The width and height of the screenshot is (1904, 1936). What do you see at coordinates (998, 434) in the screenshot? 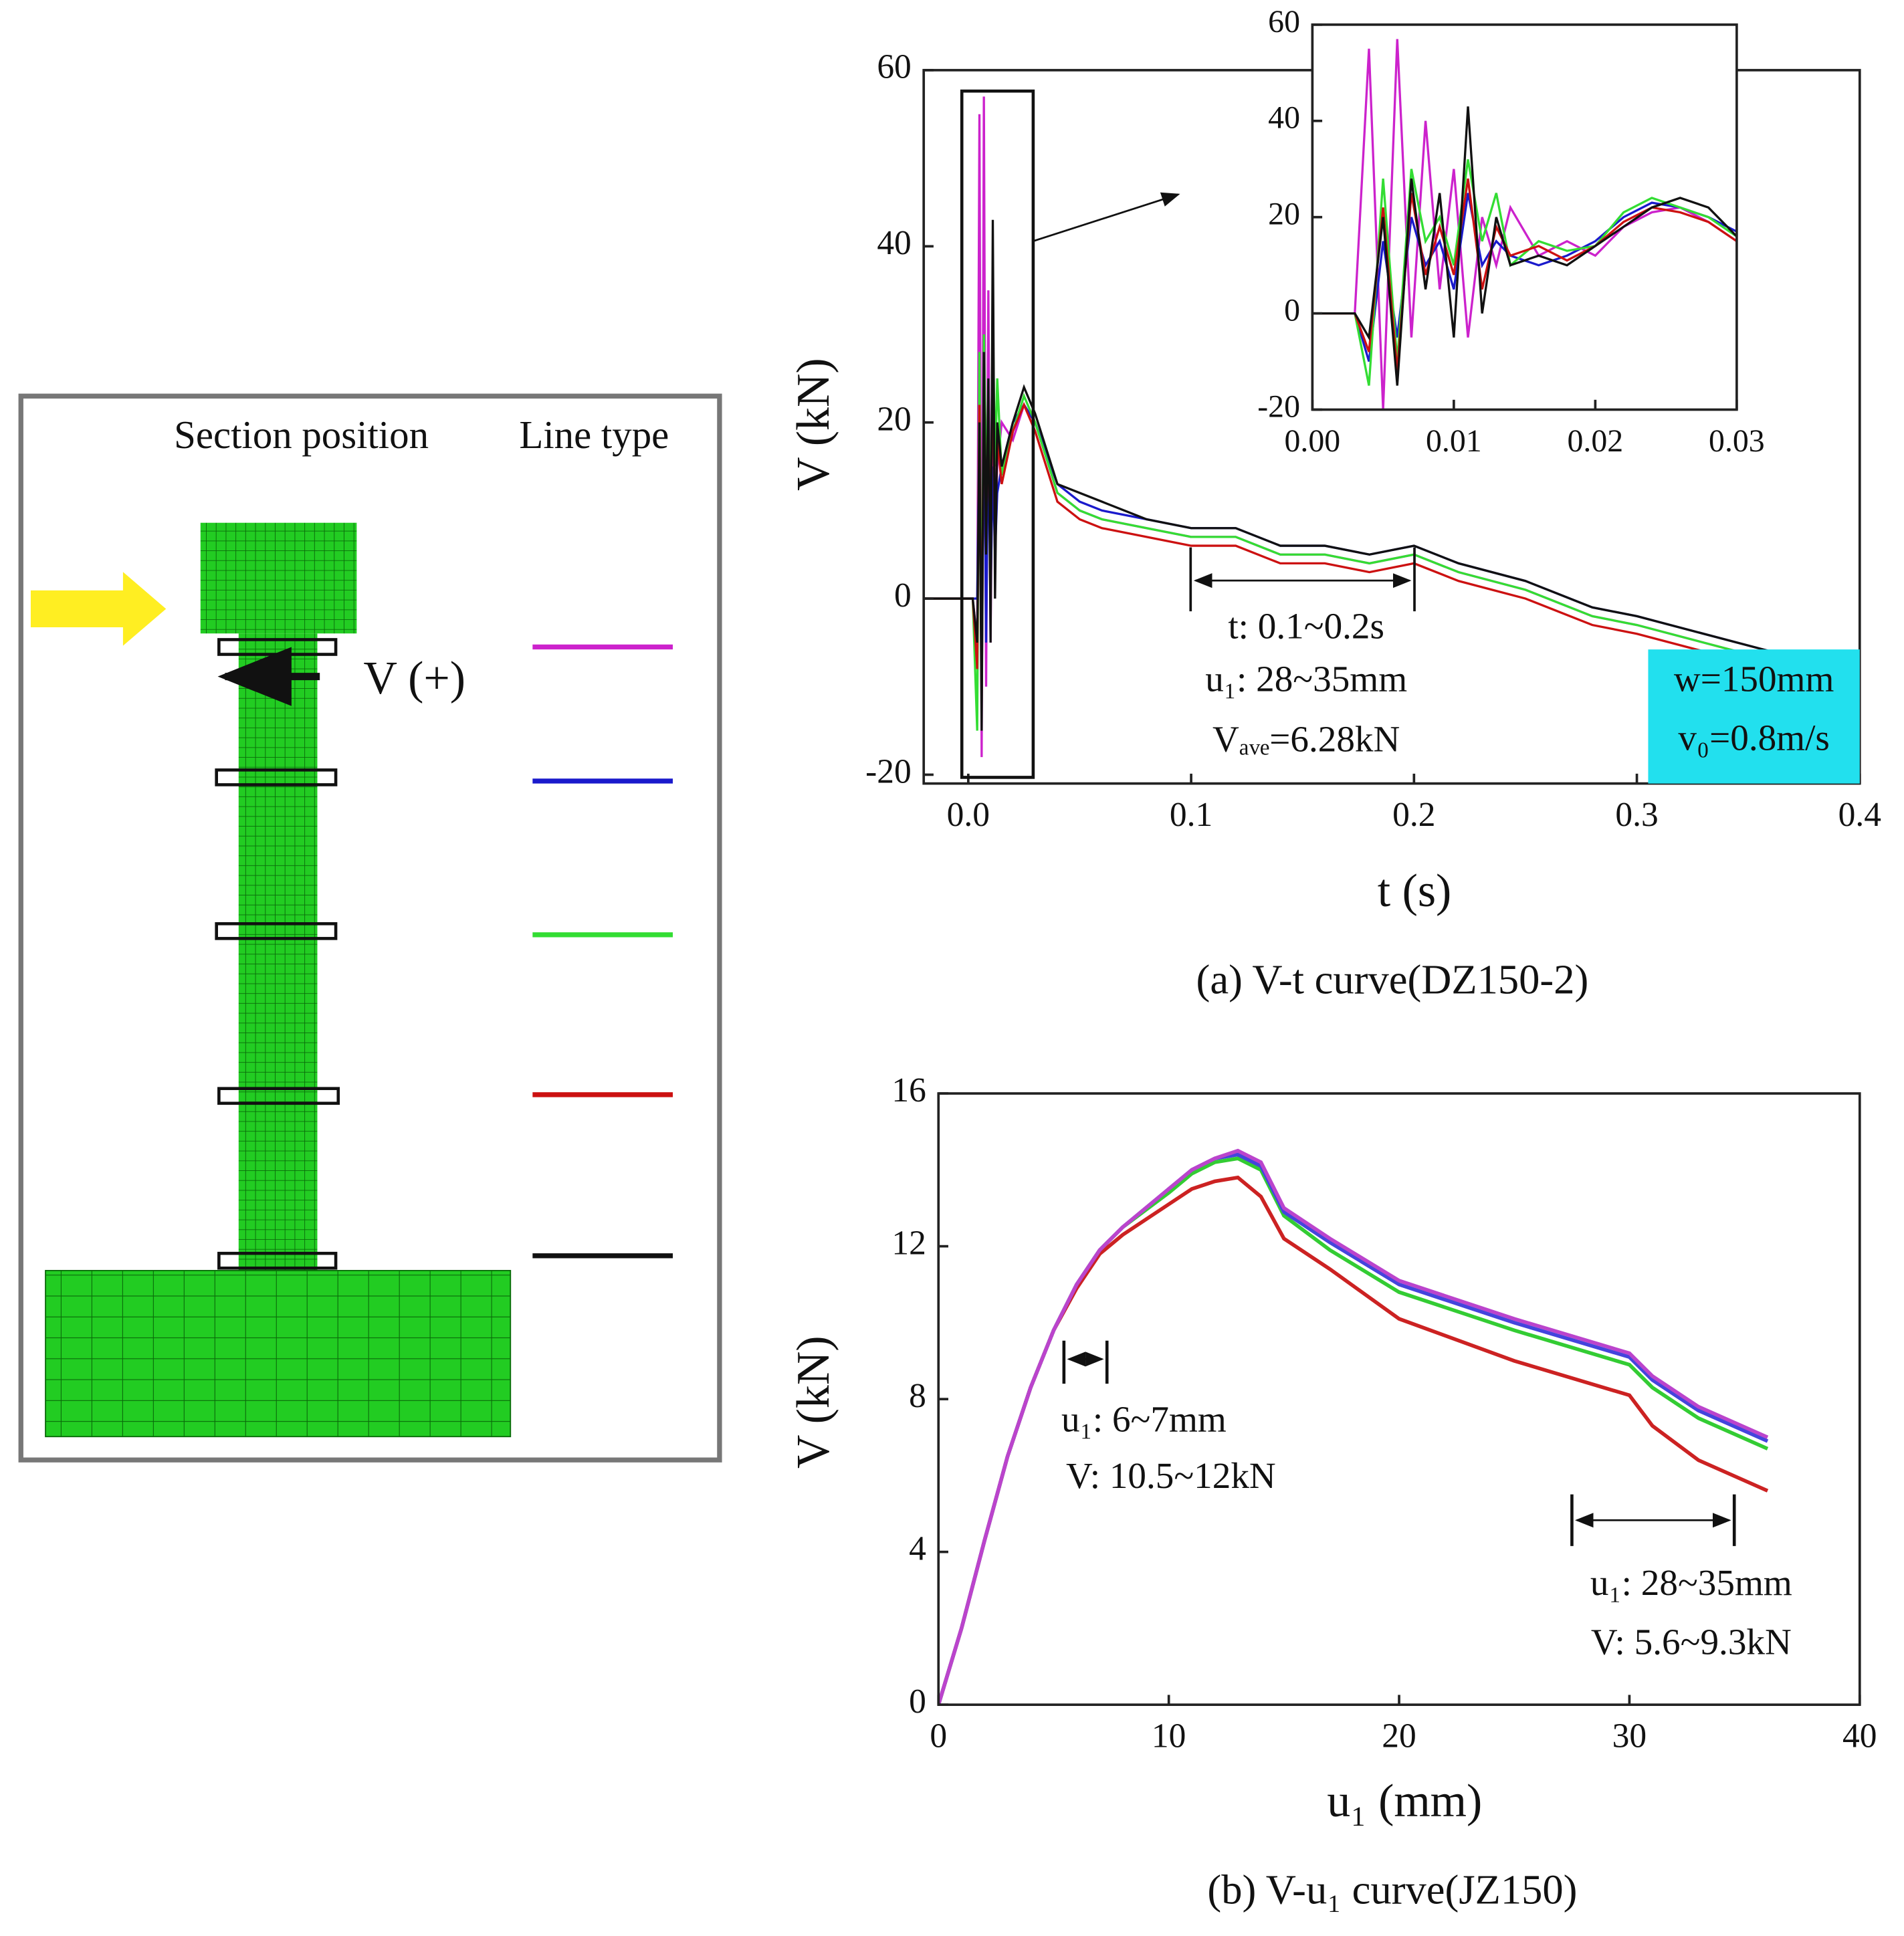
I see `zoom-box` at bounding box center [998, 434].